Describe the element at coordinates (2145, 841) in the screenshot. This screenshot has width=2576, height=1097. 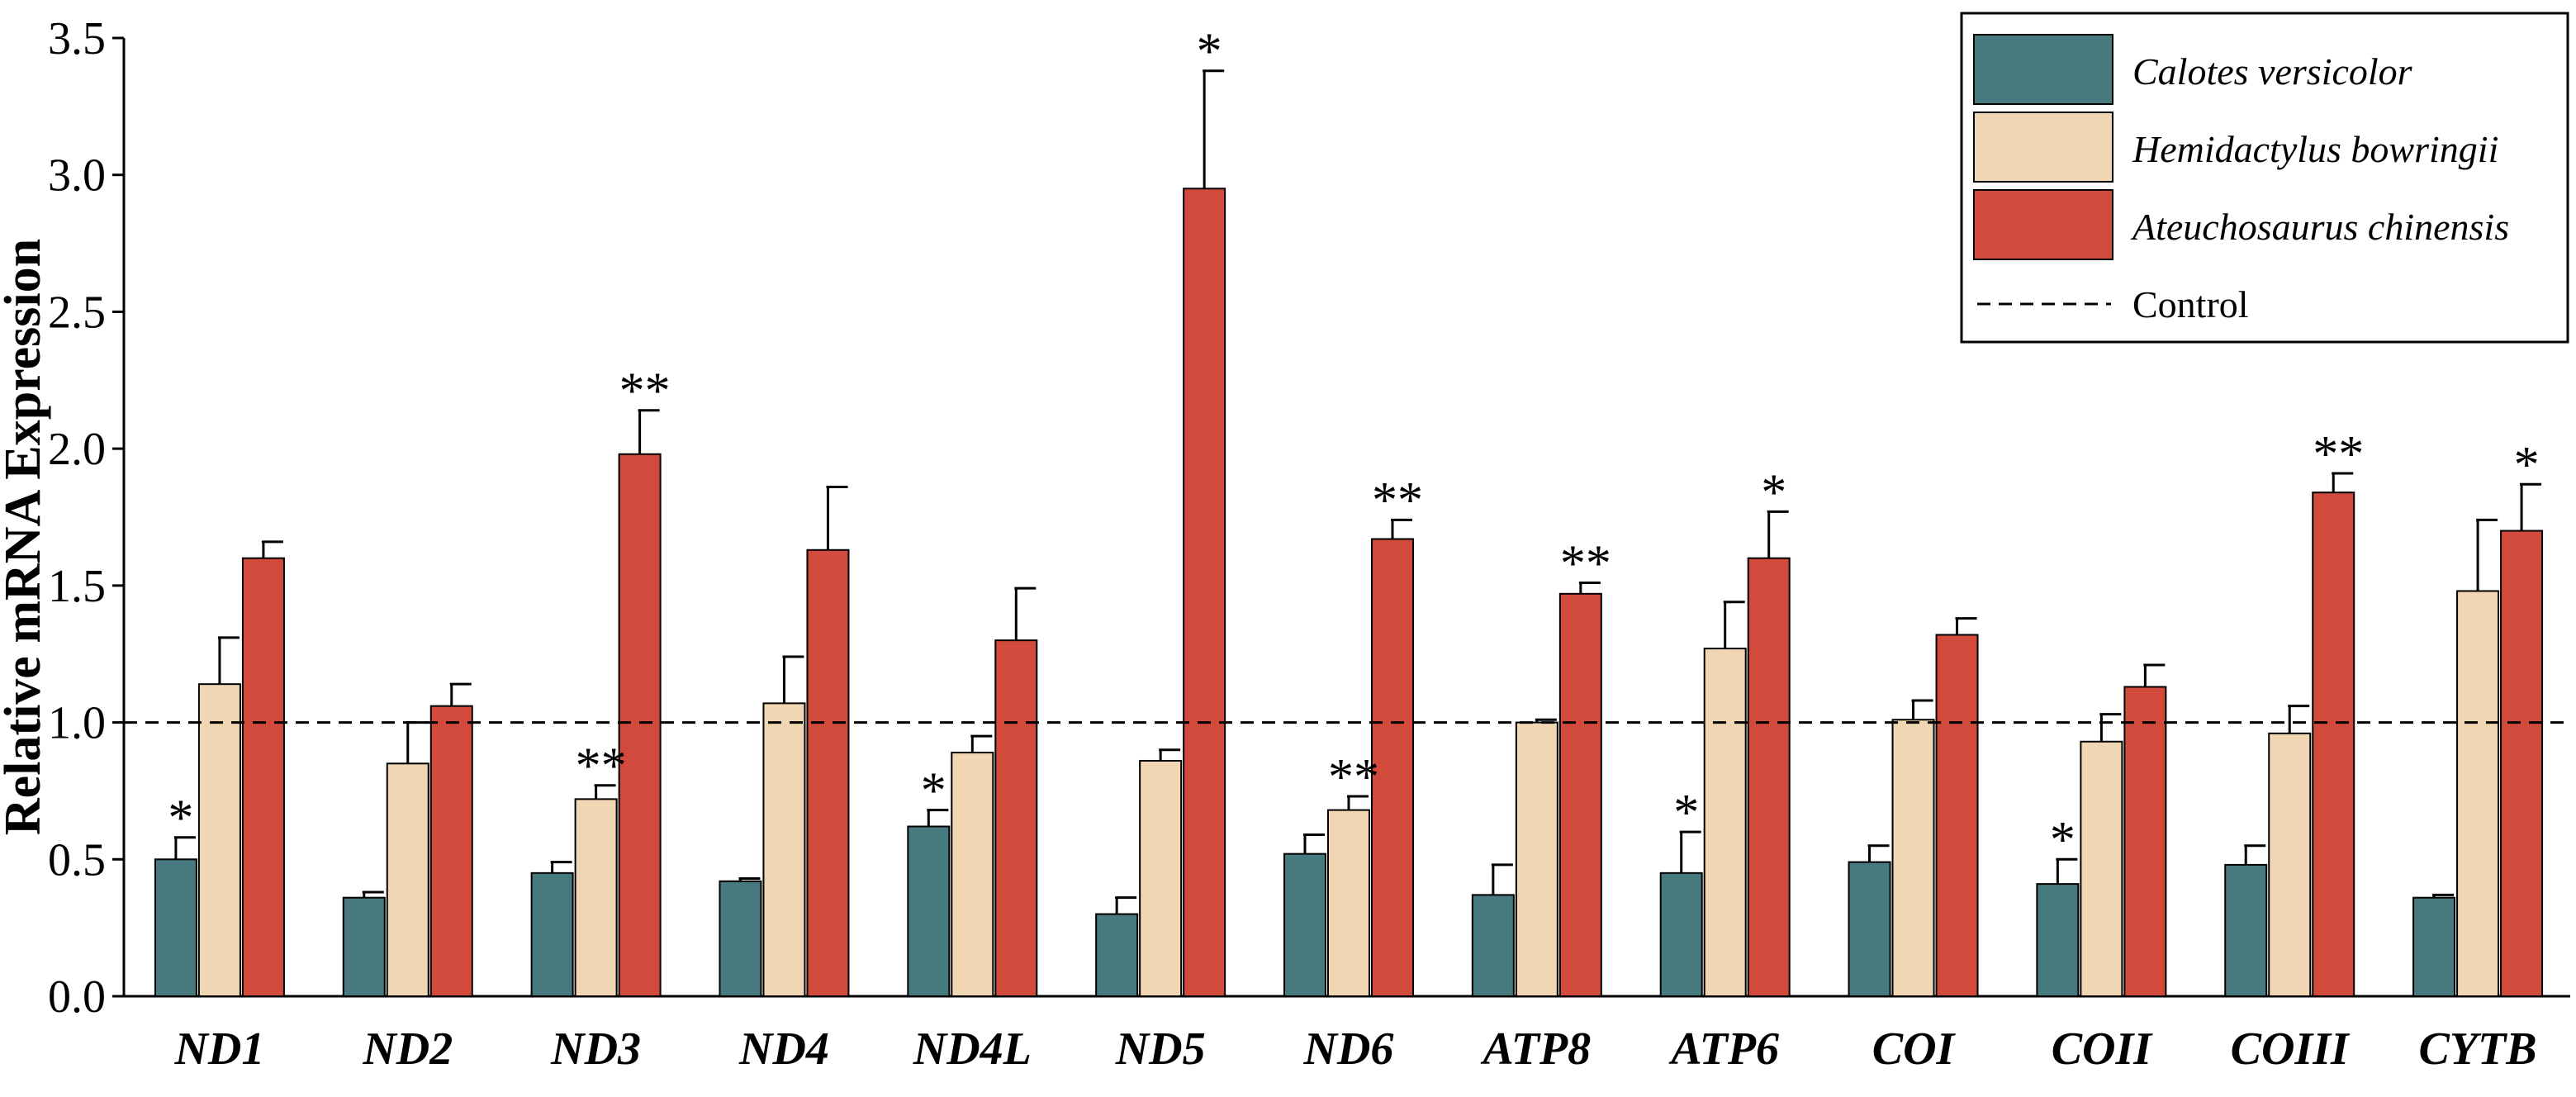
I see `bar-coii-ateuchosaurus-chinensis` at that location.